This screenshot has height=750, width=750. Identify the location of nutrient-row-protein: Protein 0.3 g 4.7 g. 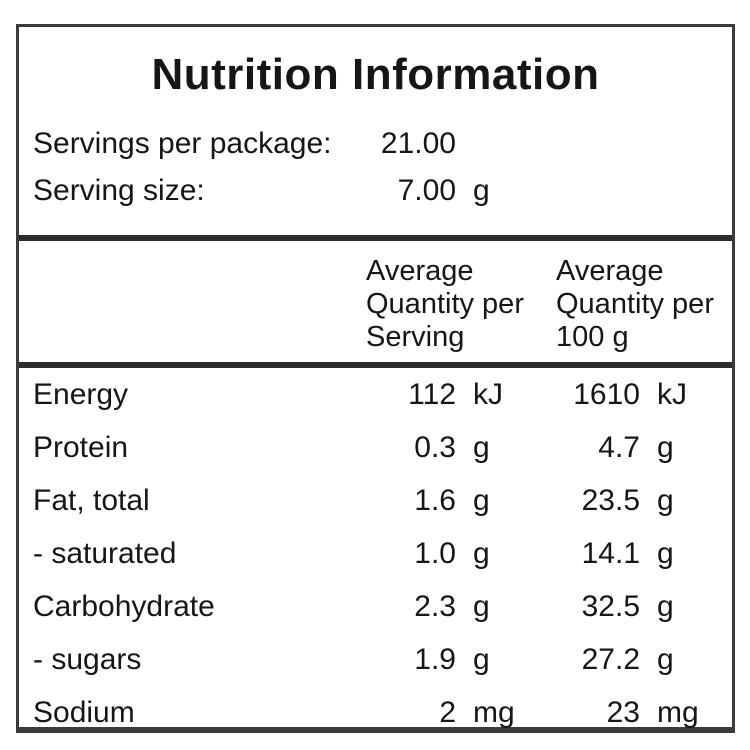
(375, 447).